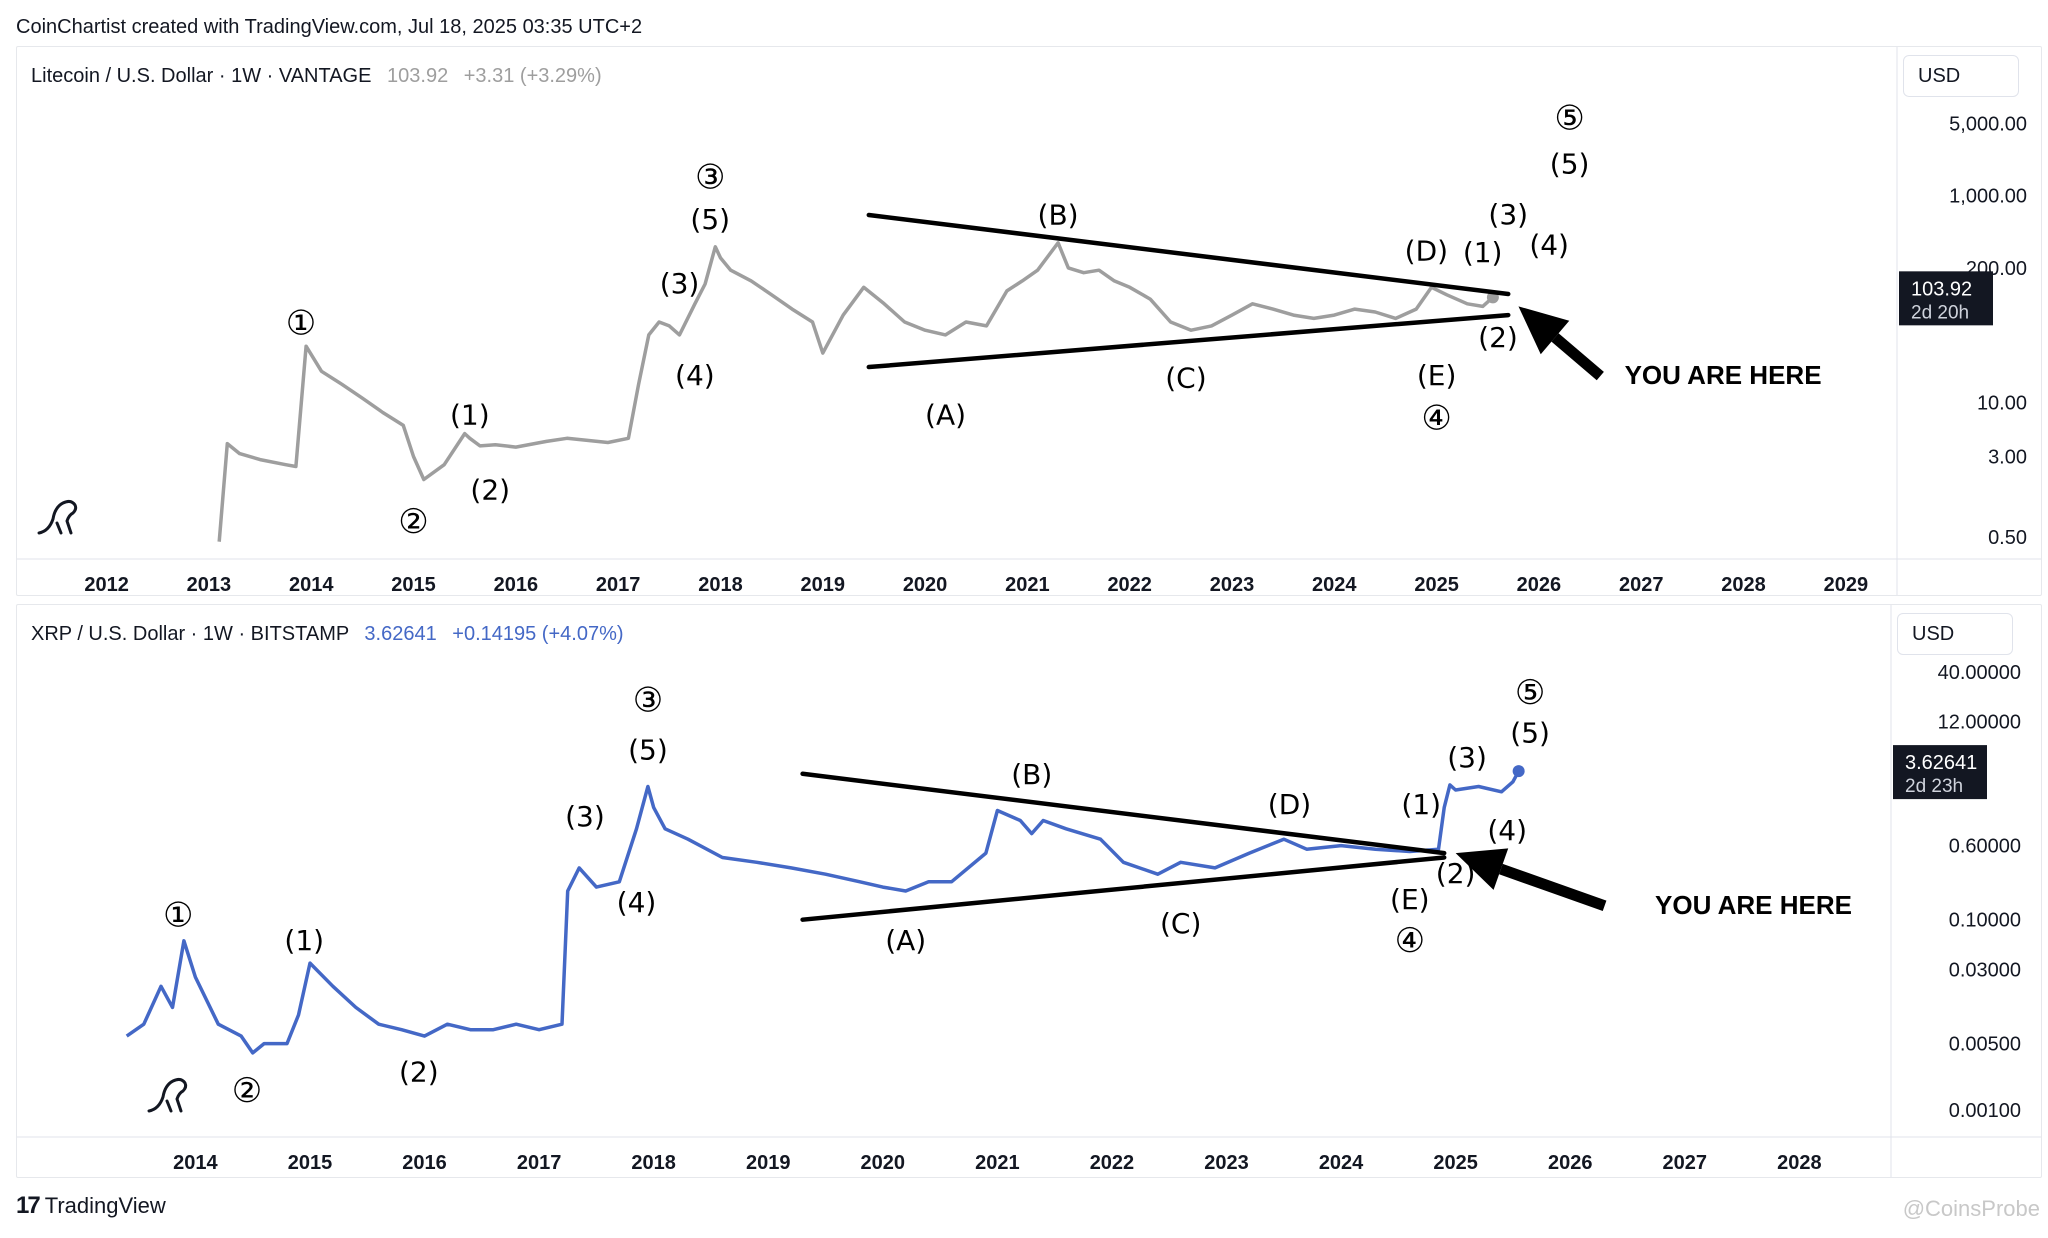  Describe the element at coordinates (653, 1163) in the screenshot. I see `x-tick-label: 2018` at that location.